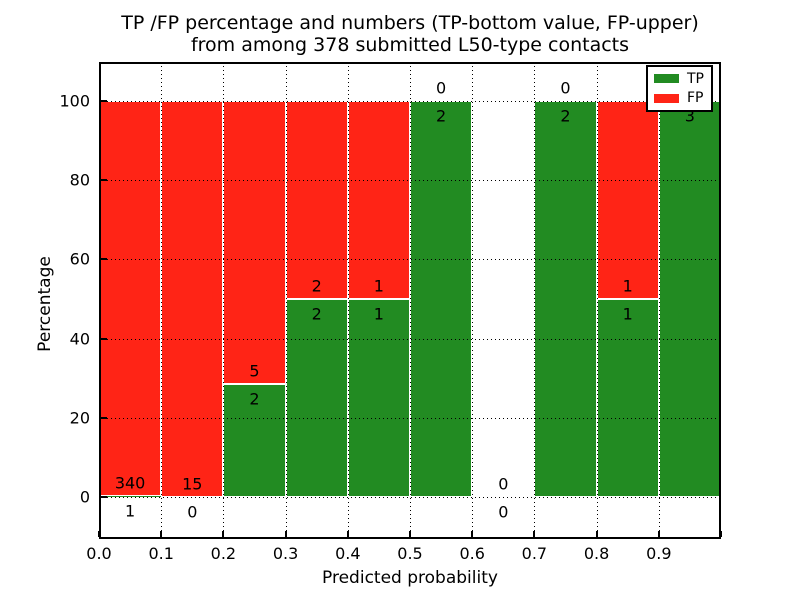 The width and height of the screenshot is (800, 600). I want to click on y-tick-label: 20, so click(79, 418).